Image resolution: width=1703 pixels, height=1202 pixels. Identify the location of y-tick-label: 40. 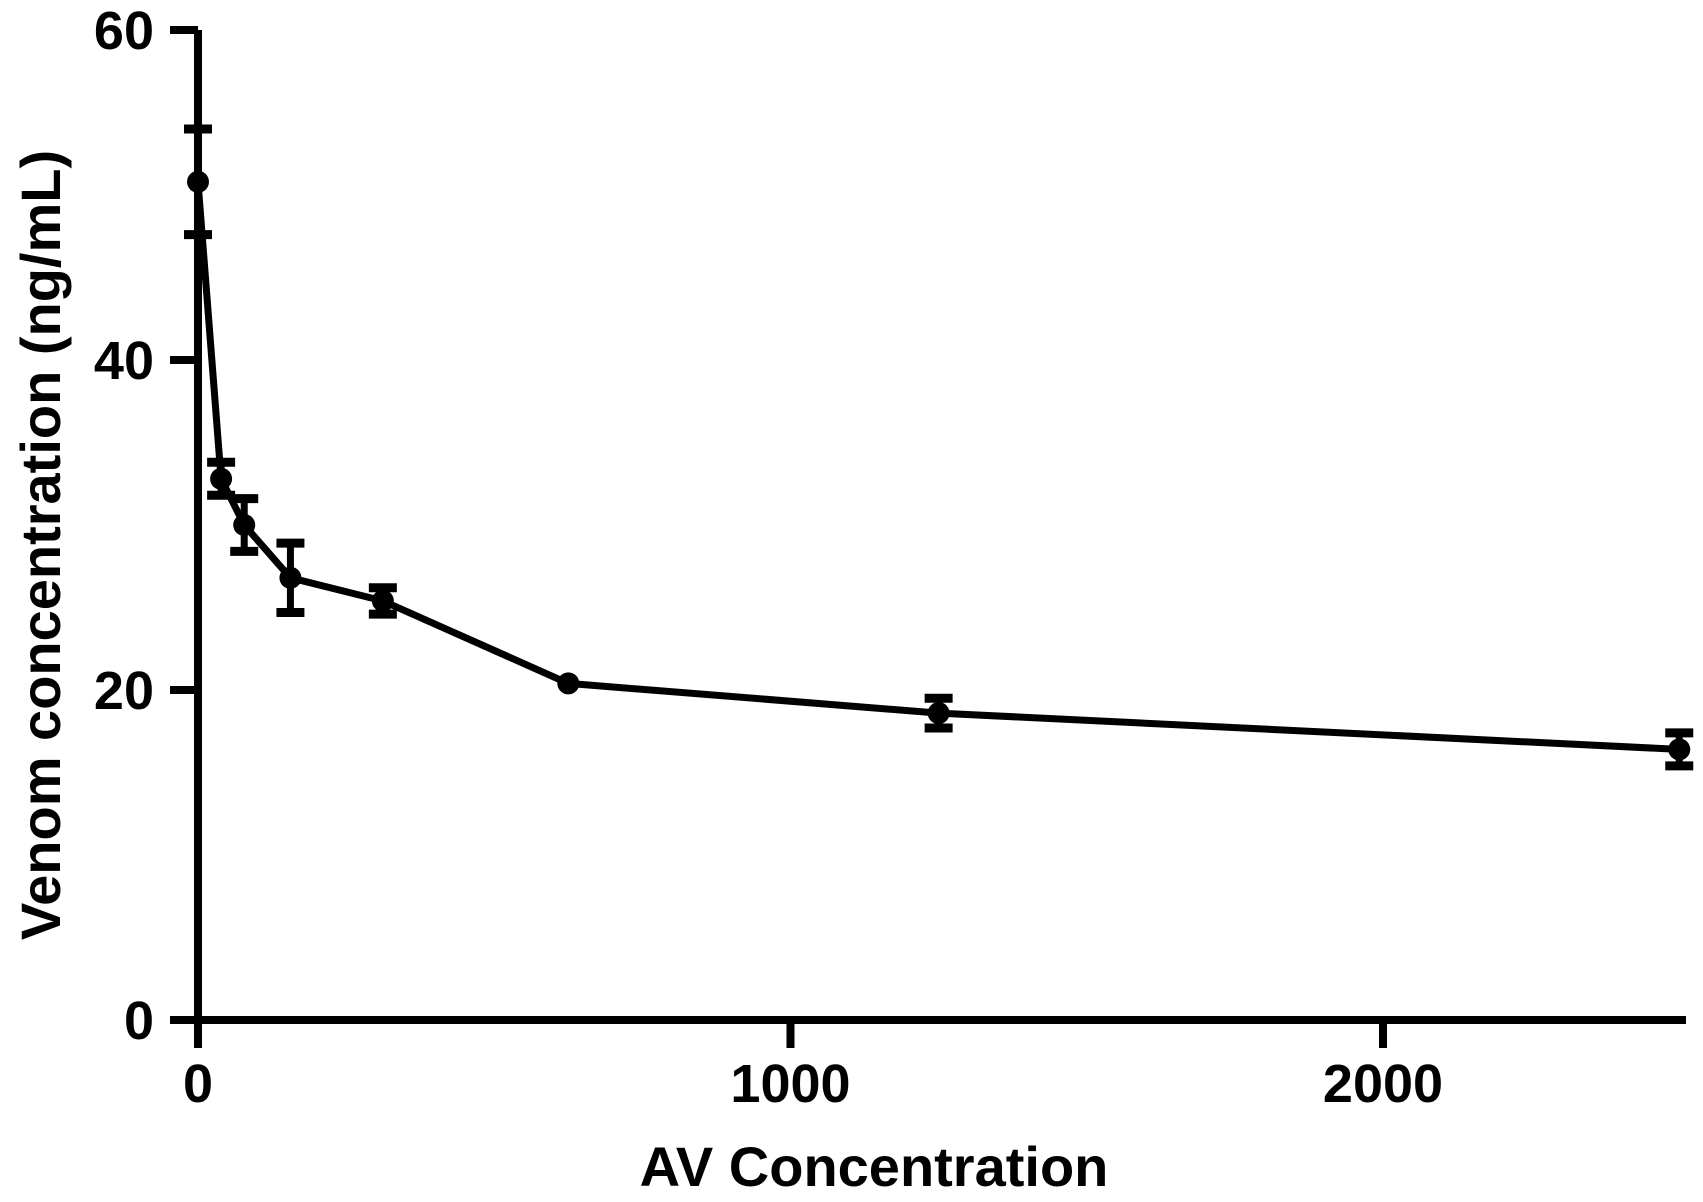
(124, 361).